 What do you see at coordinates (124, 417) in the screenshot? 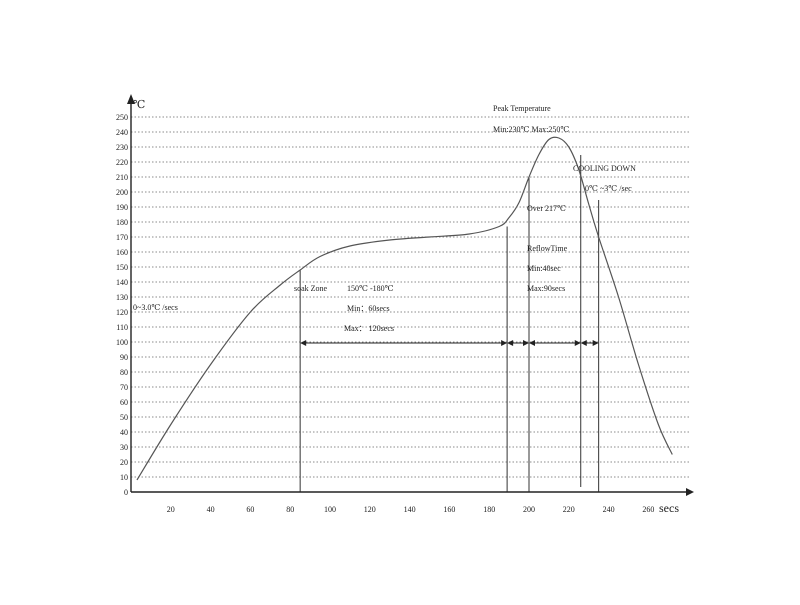
I see `y-tick-label: 50` at bounding box center [124, 417].